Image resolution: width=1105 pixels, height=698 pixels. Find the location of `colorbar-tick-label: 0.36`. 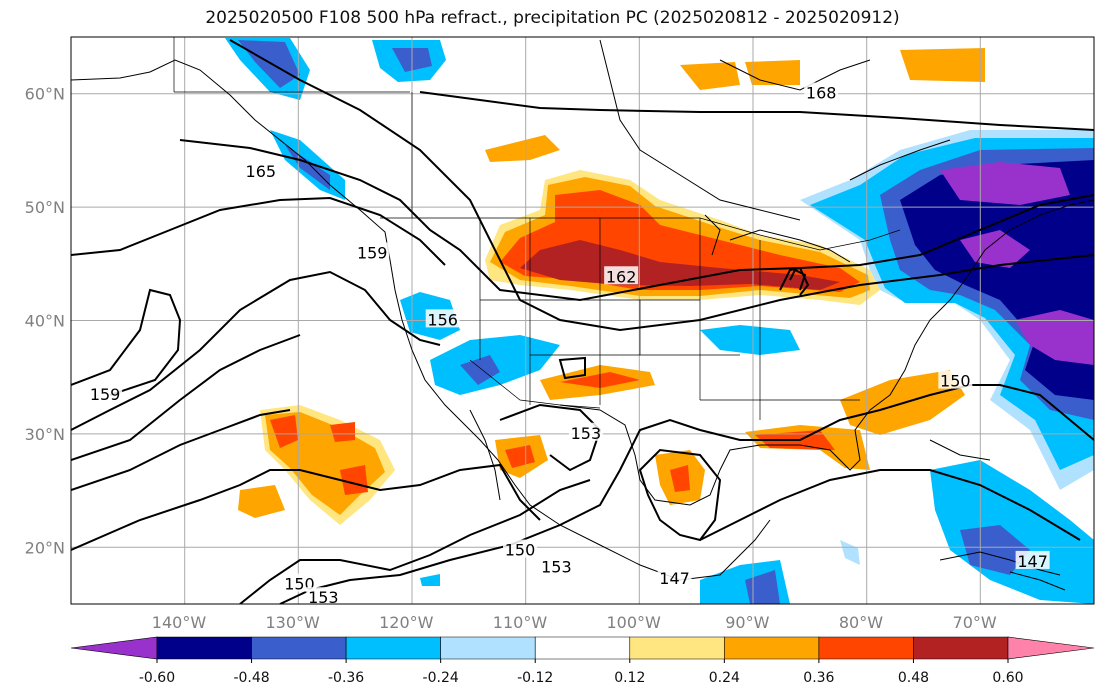

colorbar-tick-label: 0.36 is located at coordinates (818, 678).